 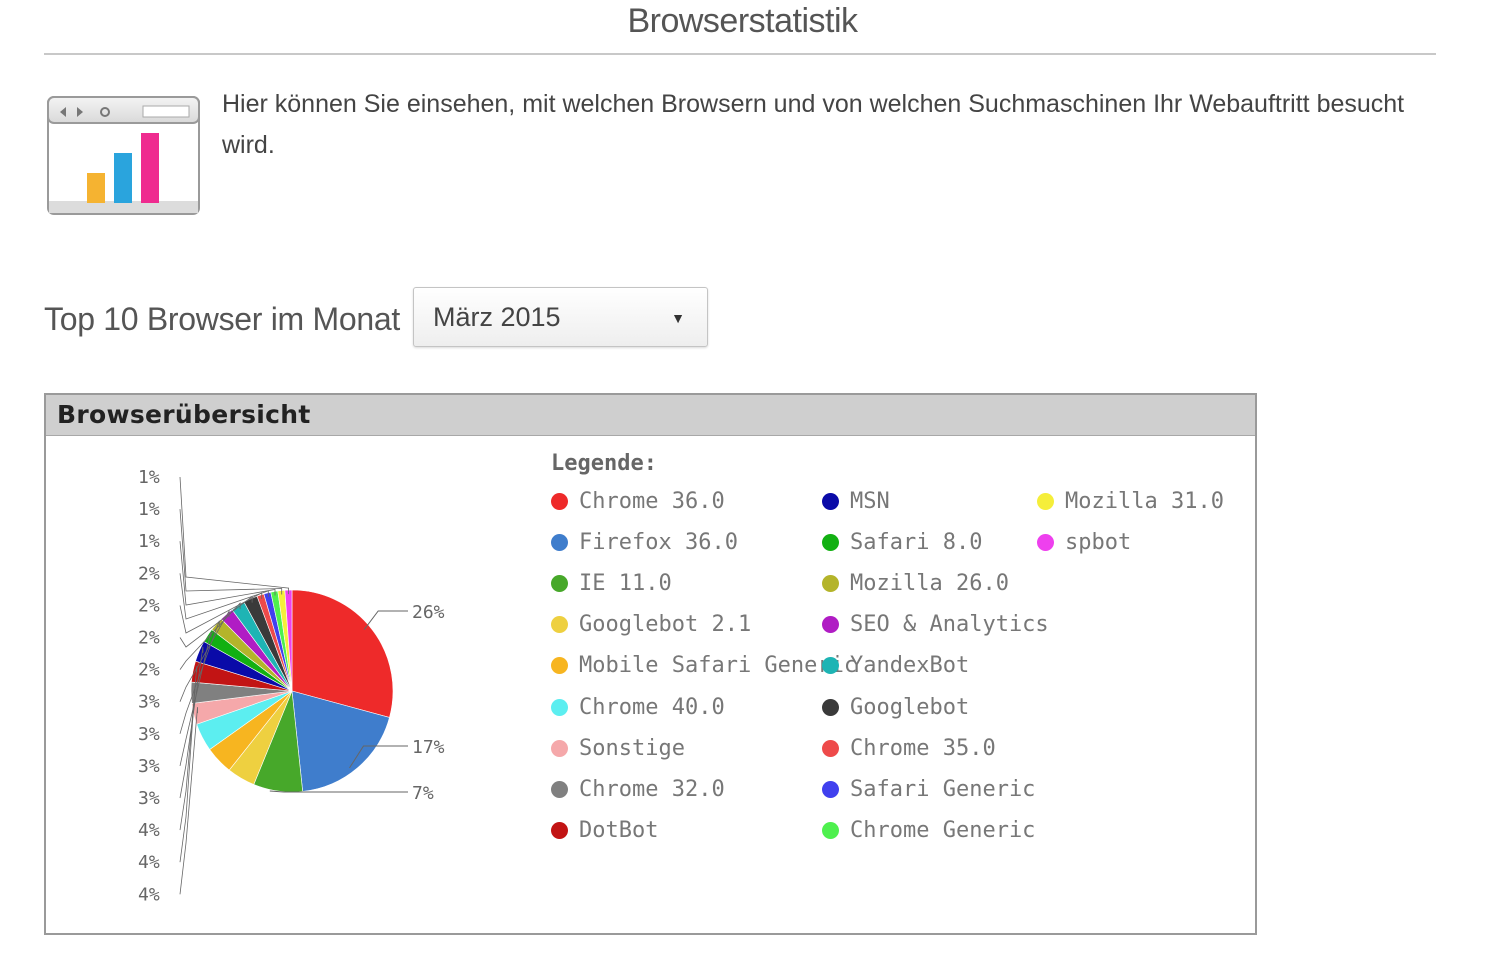 What do you see at coordinates (665, 625) in the screenshot?
I see `legend-label: Googlebot 2.1` at bounding box center [665, 625].